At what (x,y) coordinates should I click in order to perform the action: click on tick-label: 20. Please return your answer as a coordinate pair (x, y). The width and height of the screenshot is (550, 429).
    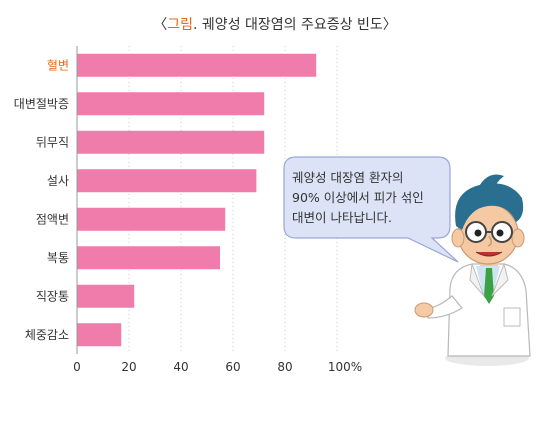
    Looking at the image, I should click on (128, 367).